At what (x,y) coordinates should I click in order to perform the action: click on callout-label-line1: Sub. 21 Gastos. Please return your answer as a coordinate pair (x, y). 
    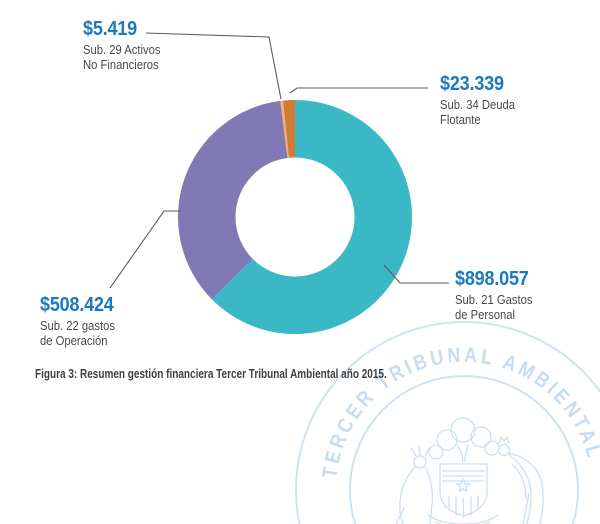
    Looking at the image, I should click on (494, 300).